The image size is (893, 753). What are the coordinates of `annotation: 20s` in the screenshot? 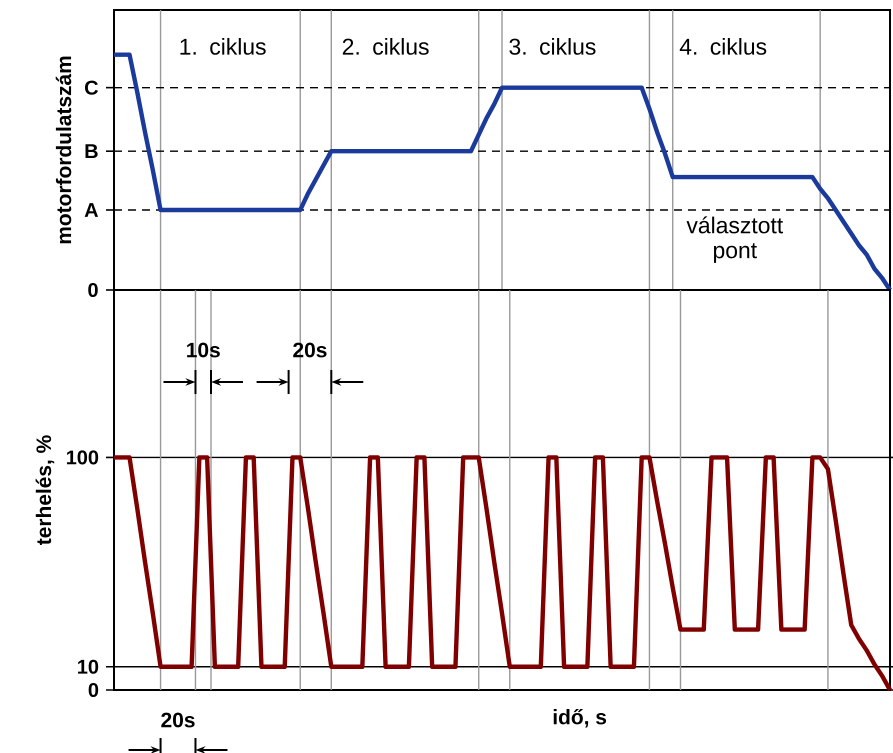 It's located at (310, 350).